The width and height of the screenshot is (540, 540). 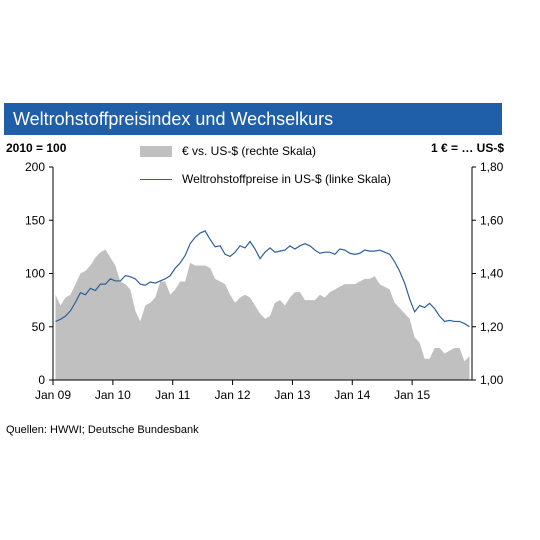 I want to click on right-tick-label: 1,40, so click(x=492, y=274).